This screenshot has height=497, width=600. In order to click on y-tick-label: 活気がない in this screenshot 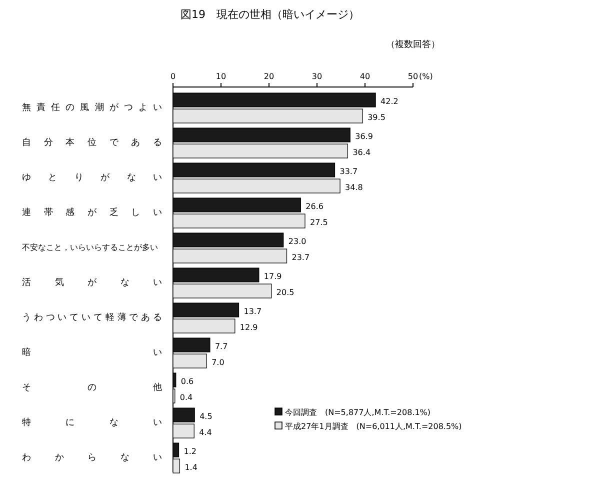, I will do `click(104, 282)`.